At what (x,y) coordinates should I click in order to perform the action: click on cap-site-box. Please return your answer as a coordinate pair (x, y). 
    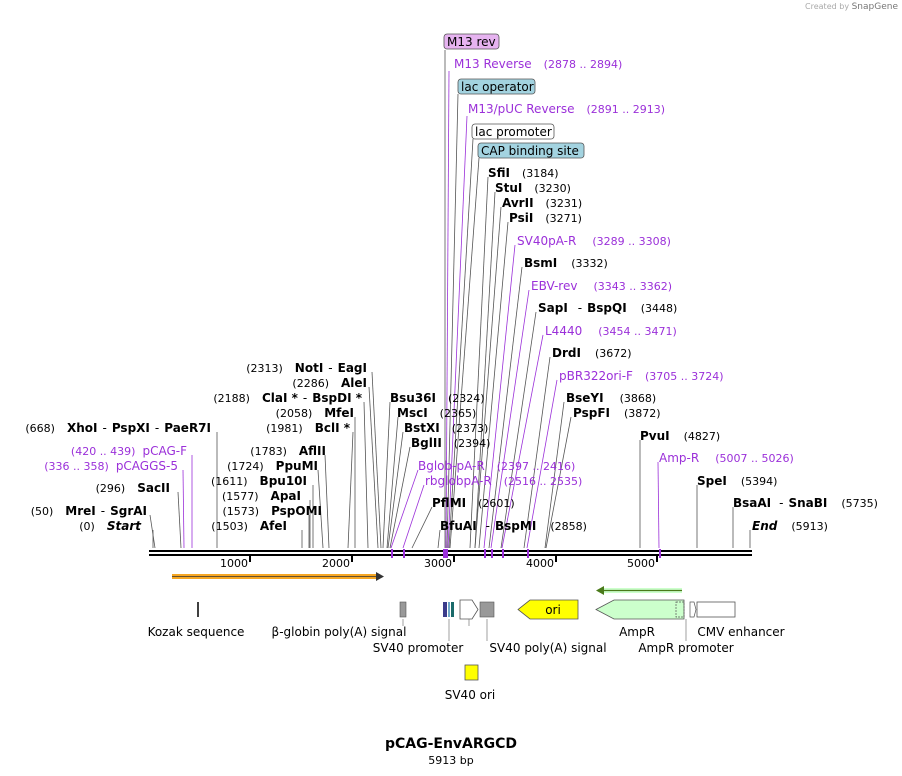
    Looking at the image, I should click on (531, 150).